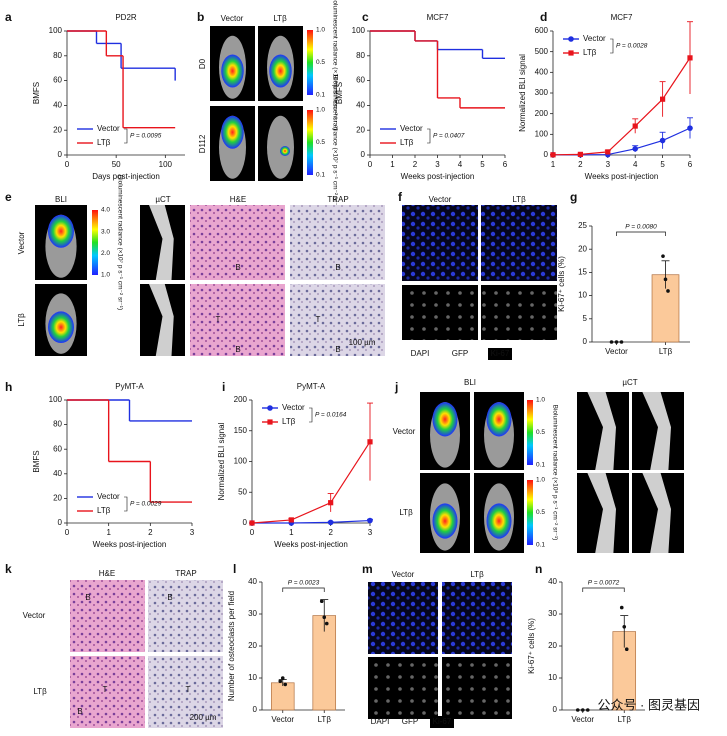  Describe the element at coordinates (162, 199) in the screenshot. I see `image-label: µCT` at that location.